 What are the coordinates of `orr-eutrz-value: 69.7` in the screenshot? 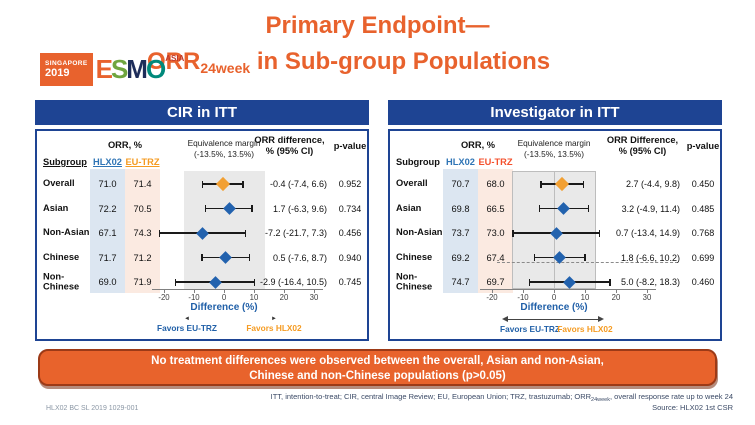 It's located at (495, 282).